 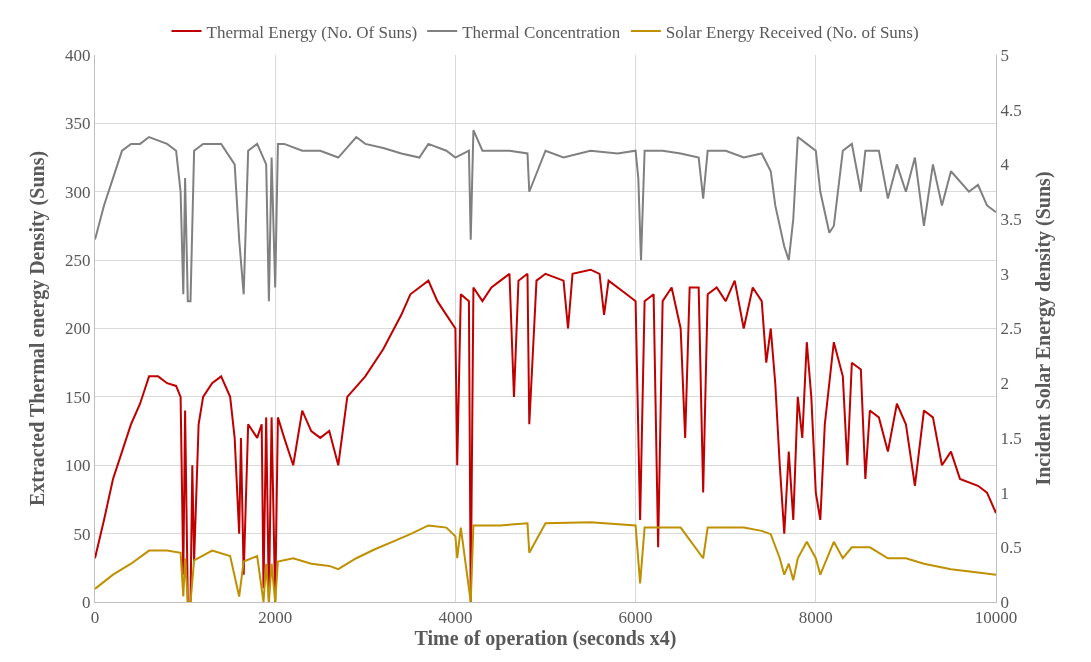 I want to click on x-tick-label: 4000, so click(x=455, y=618).